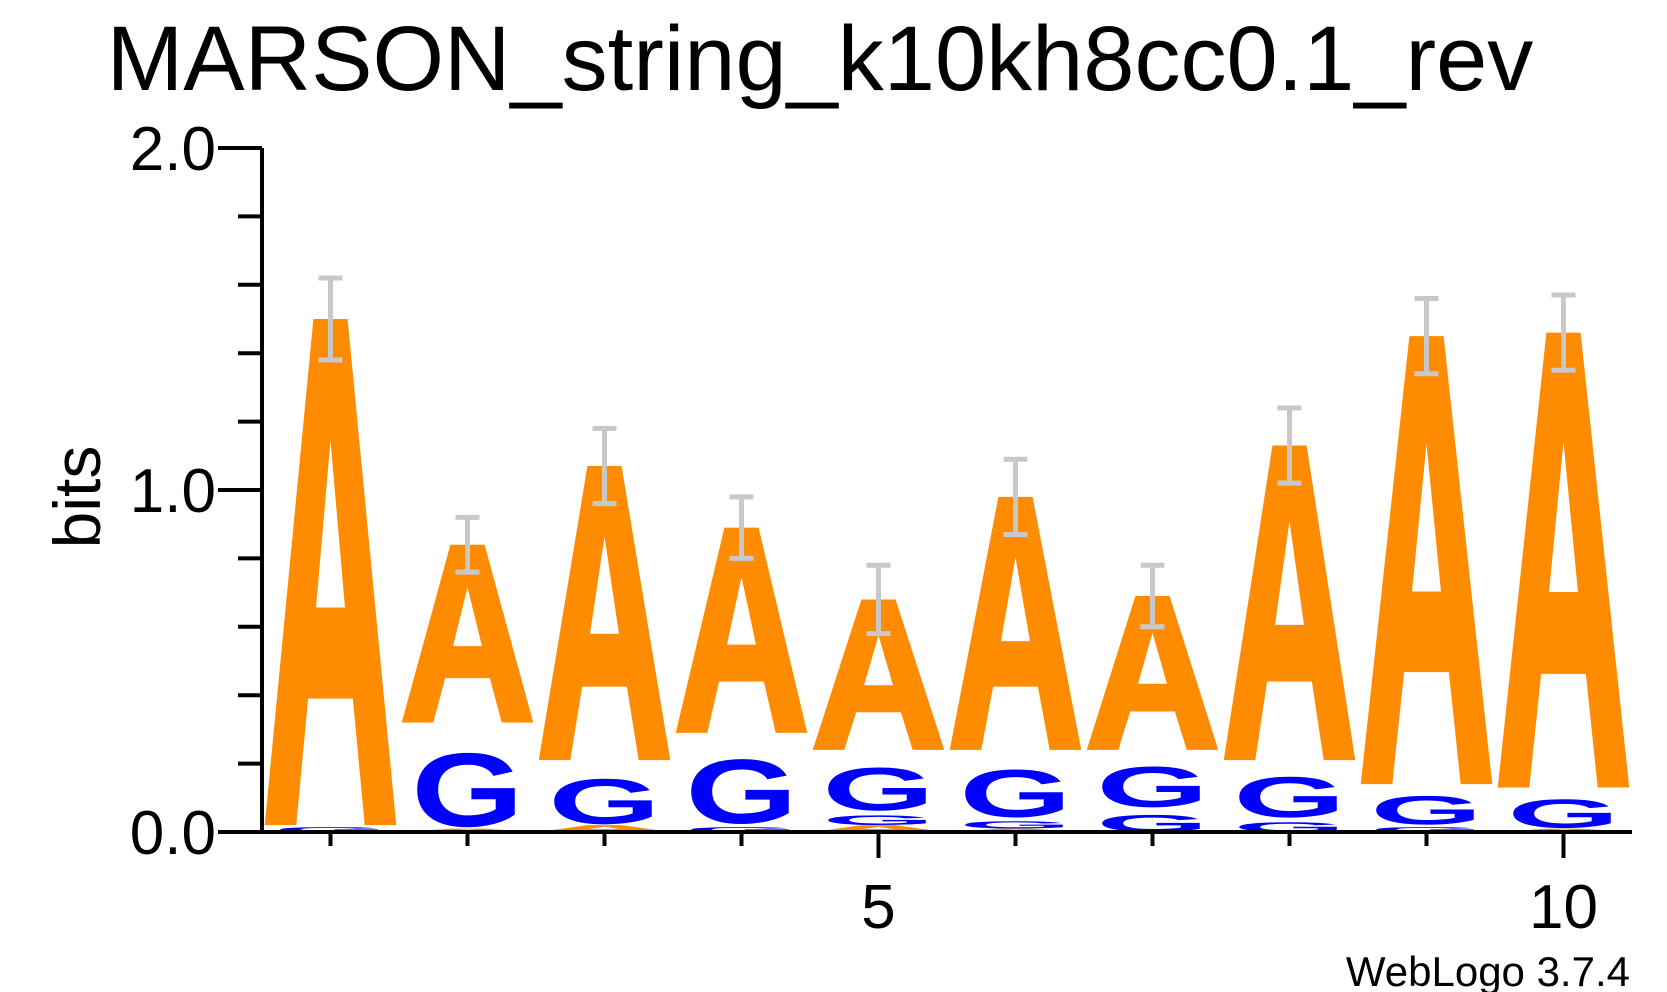 The width and height of the screenshot is (1667, 992). Describe the element at coordinates (77, 497) in the screenshot. I see `y-axis-label: bits` at that location.